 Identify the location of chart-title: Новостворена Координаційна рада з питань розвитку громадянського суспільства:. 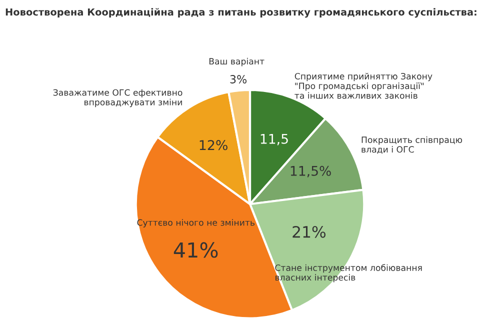
(241, 13).